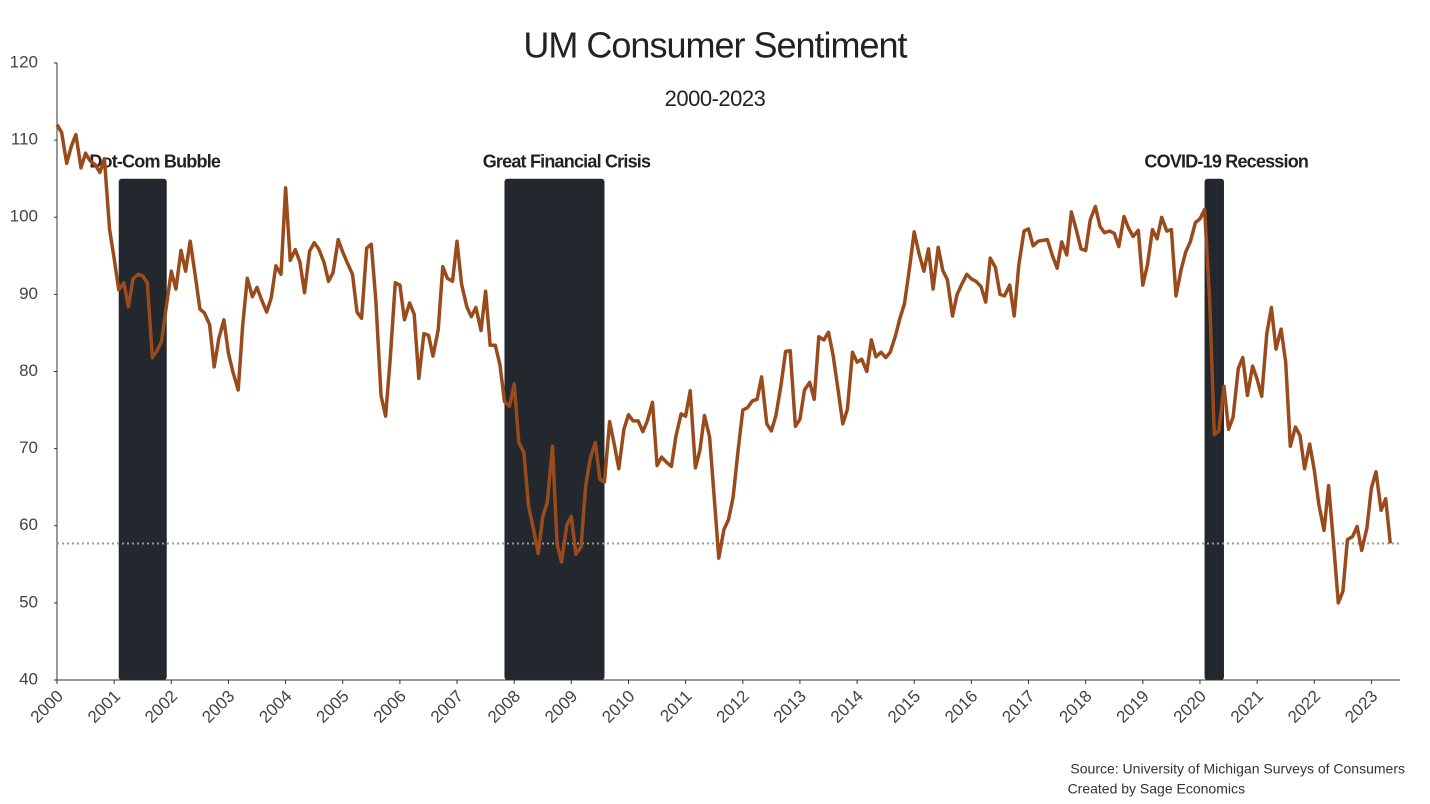 Image resolution: width=1430 pixels, height=804 pixels. I want to click on credit: Created by Sage Economics, so click(1156, 789).